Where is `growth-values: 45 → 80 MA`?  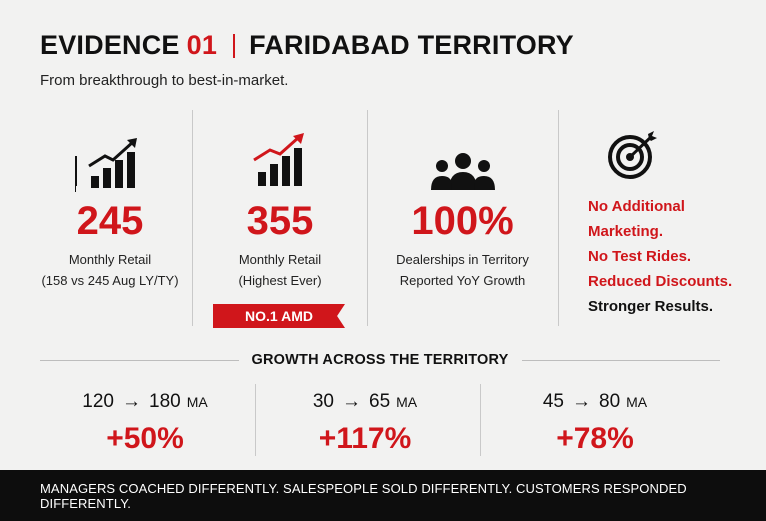 growth-values: 45 → 80 MA is located at coordinates (595, 402).